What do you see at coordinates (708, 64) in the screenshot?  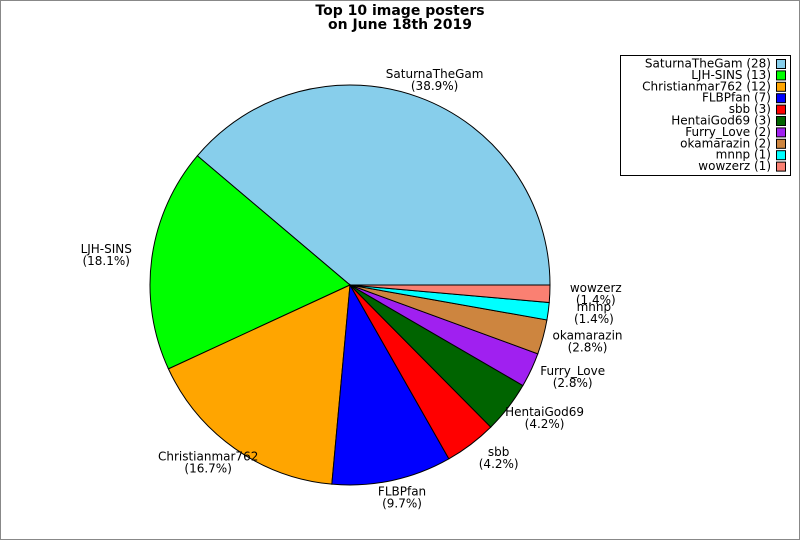 I see `legend-label: SaturnaTheGam (28)` at bounding box center [708, 64].